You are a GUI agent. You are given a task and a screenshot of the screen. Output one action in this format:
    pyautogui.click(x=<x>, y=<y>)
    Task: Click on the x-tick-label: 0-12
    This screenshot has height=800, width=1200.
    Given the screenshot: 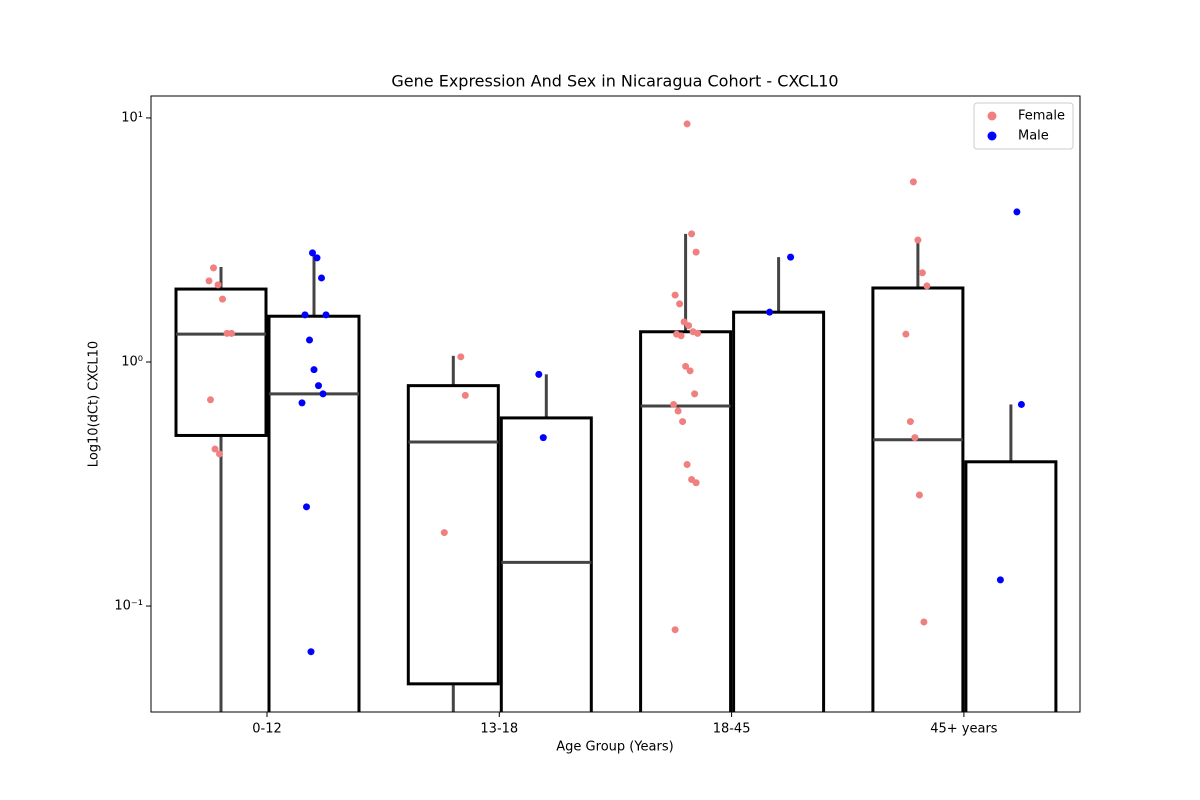 What is the action you would take?
    pyautogui.click(x=267, y=729)
    